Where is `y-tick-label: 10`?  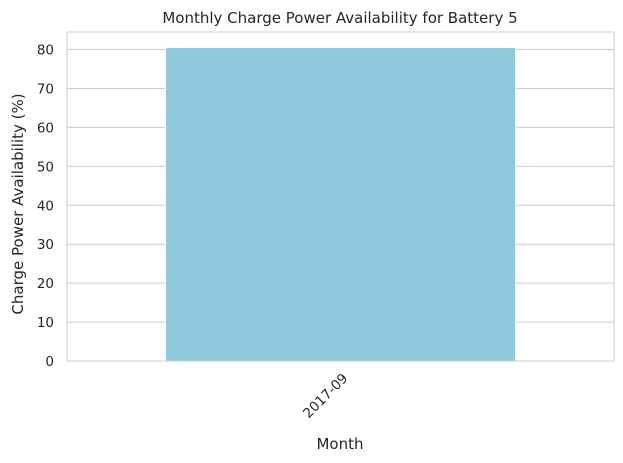 y-tick-label: 10 is located at coordinates (45, 323).